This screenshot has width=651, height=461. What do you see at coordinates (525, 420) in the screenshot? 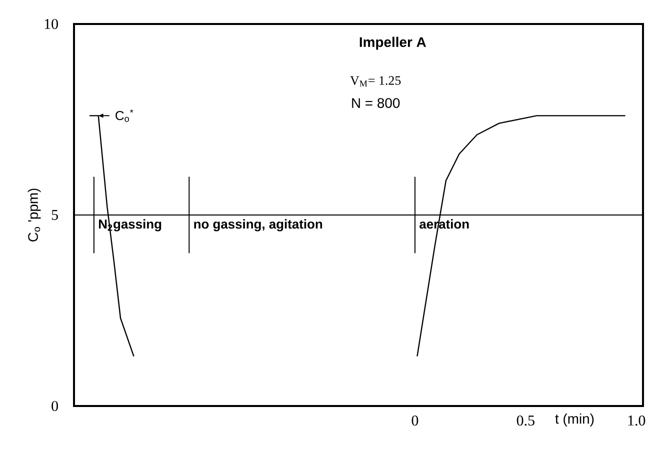
I see `x-tick-label: 0.5` at bounding box center [525, 420].